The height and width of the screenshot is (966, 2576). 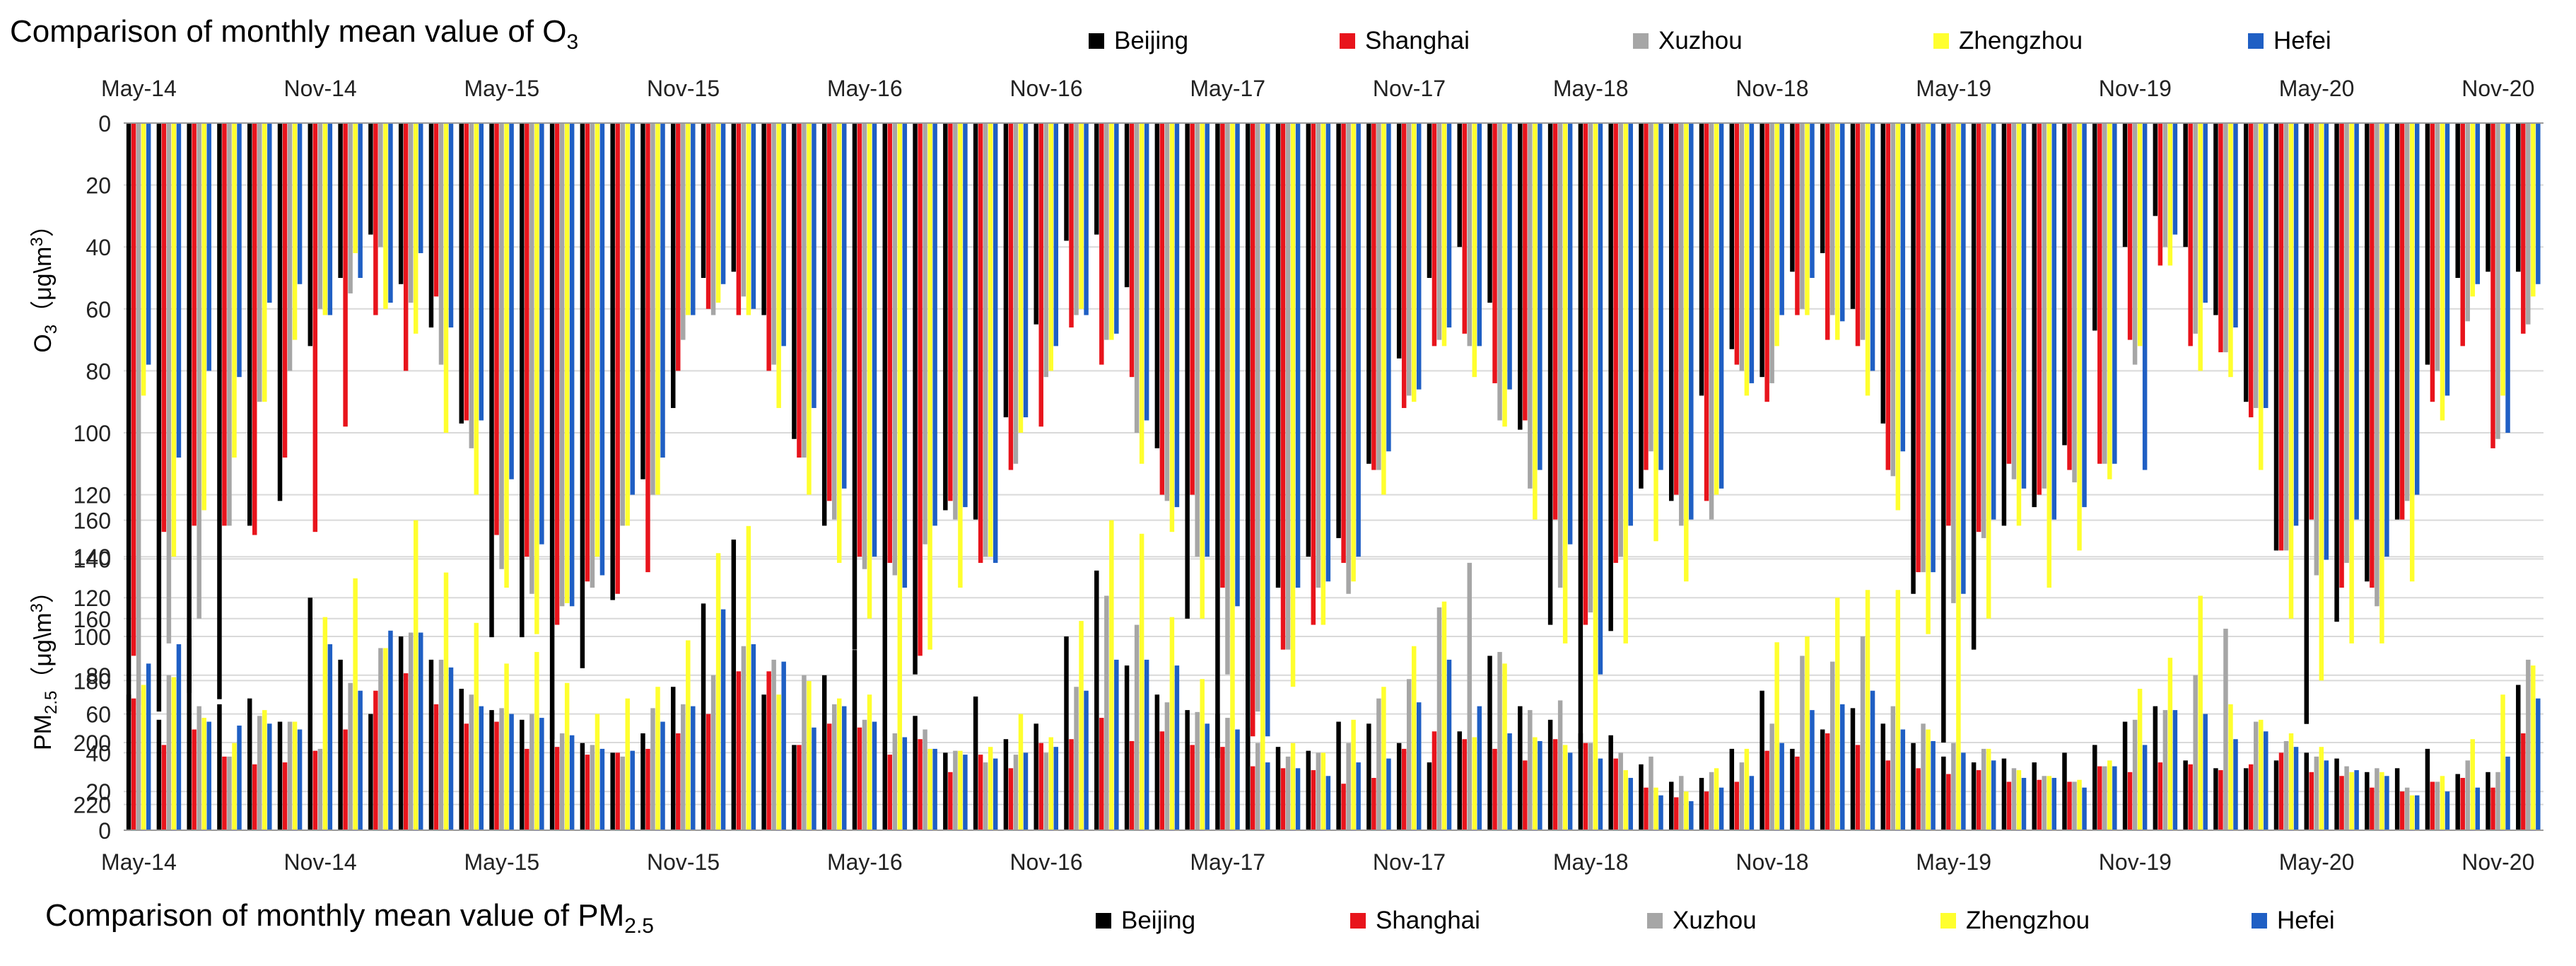 What do you see at coordinates (2497, 88) in the screenshot?
I see `o3-x-tick-label: Nov-20` at bounding box center [2497, 88].